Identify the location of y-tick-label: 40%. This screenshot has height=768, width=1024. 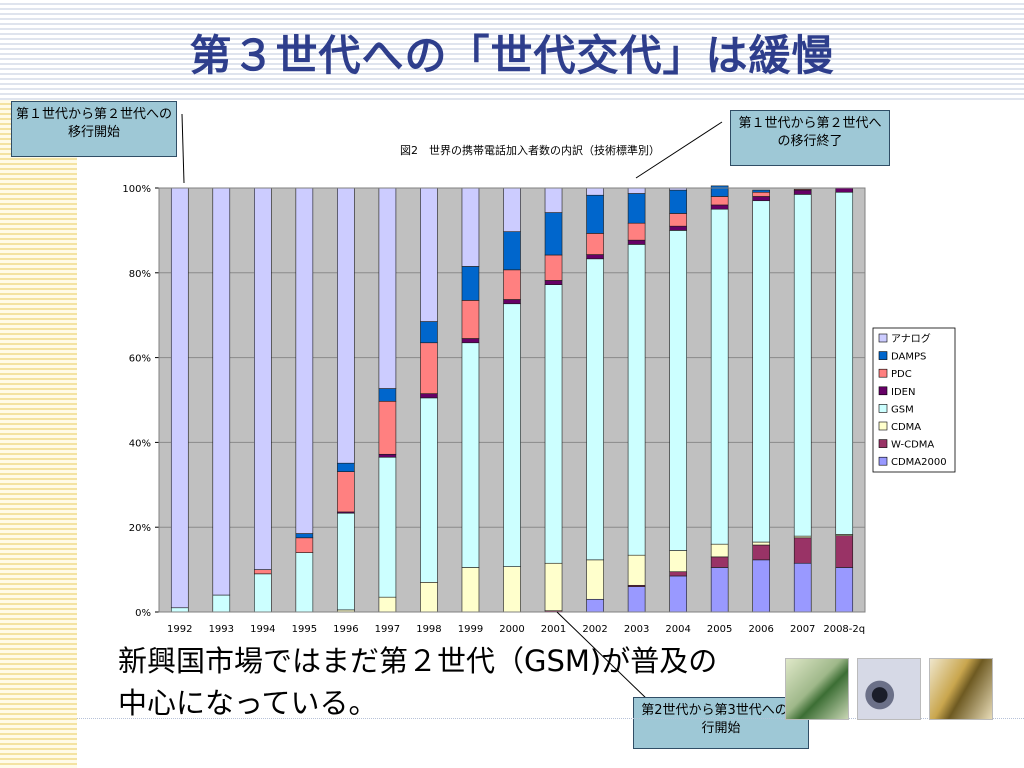
(140, 443).